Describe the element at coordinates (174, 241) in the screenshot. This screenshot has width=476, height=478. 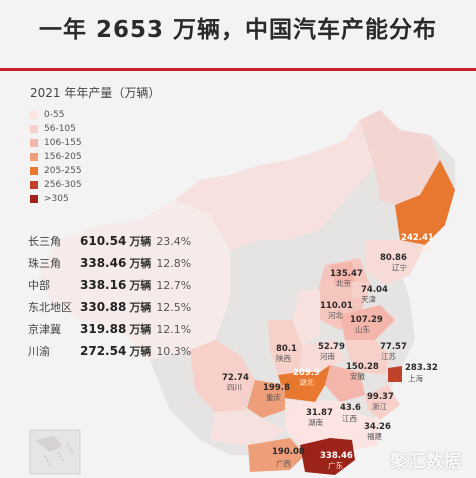
I see `stat-percent: 23.4%` at that location.